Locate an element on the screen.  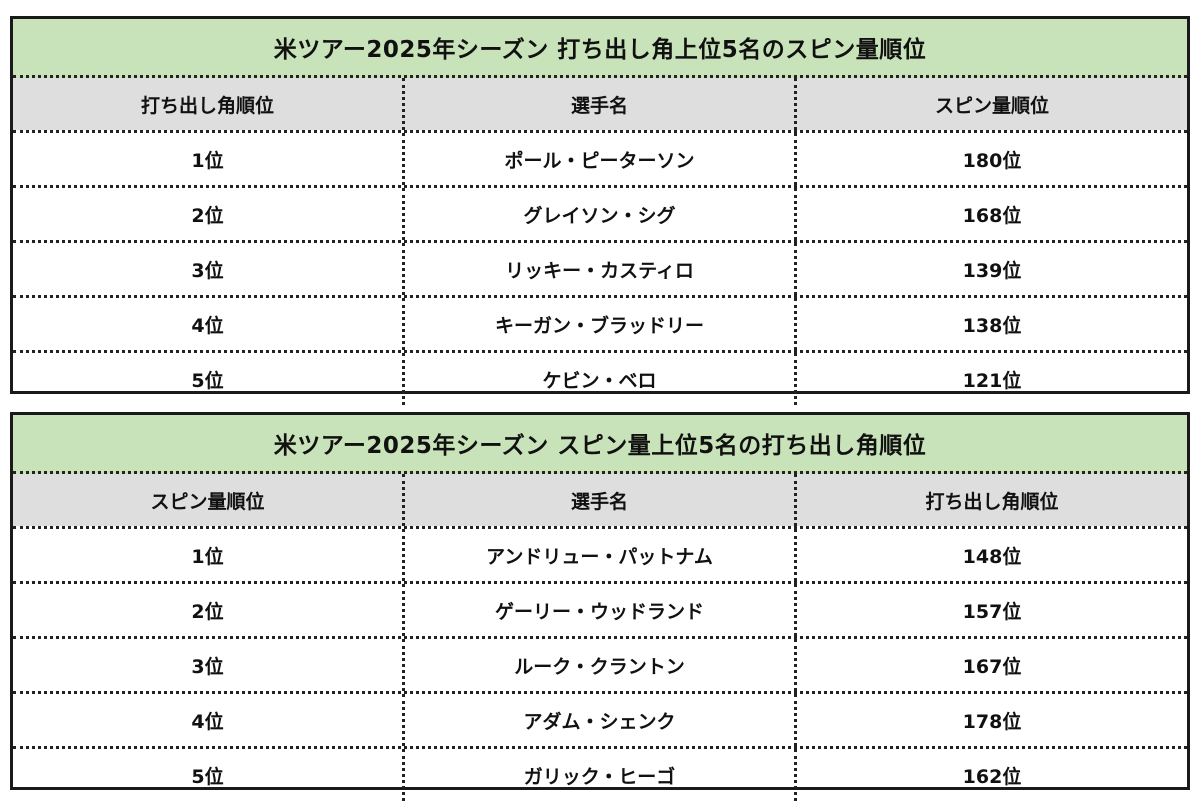
table-header-row: スピン量順位 選手名 打ち出し角順位 is located at coordinates (600, 500).